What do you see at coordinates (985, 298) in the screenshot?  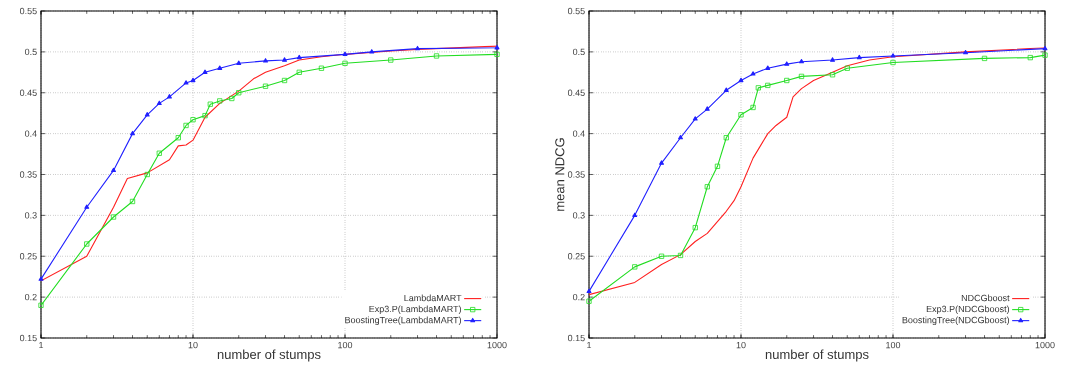 I see `legend-label: NDCGboost` at bounding box center [985, 298].